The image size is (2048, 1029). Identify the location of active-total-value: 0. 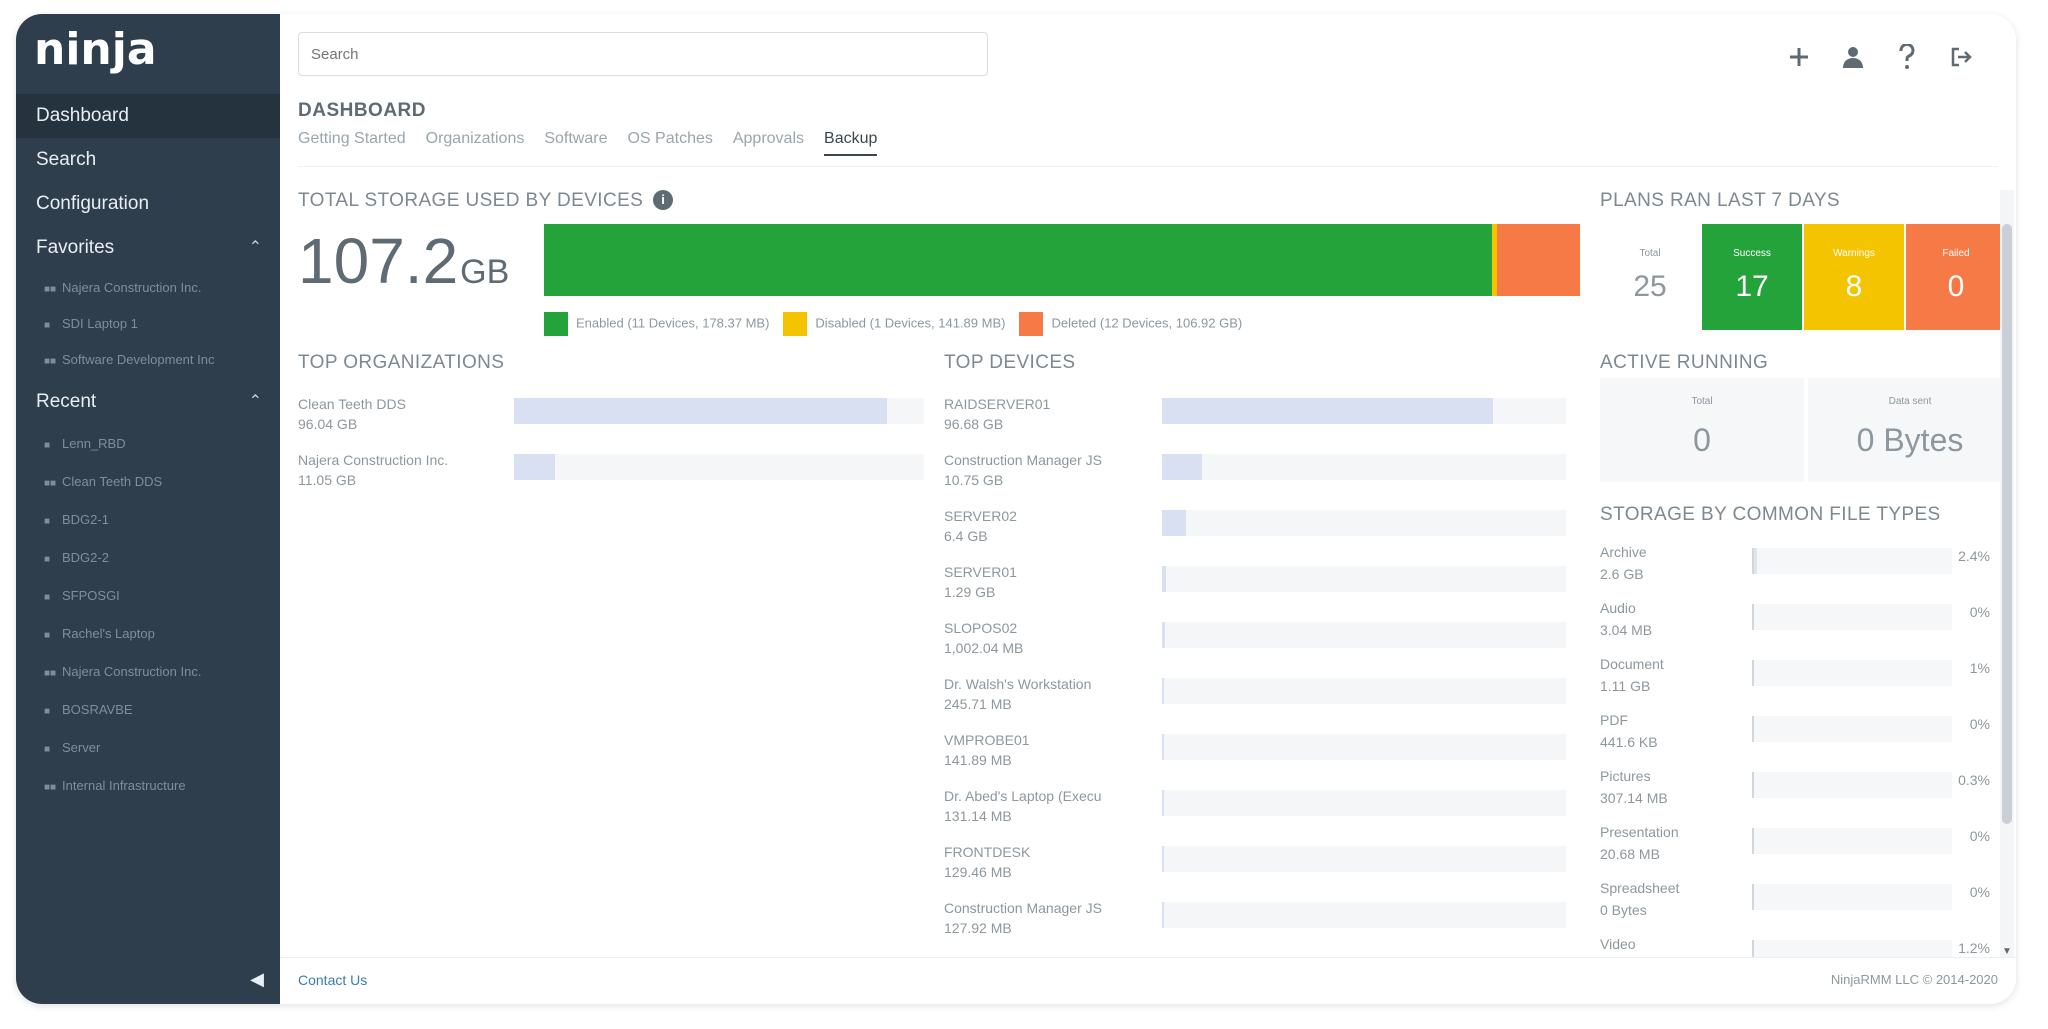
(1702, 440).